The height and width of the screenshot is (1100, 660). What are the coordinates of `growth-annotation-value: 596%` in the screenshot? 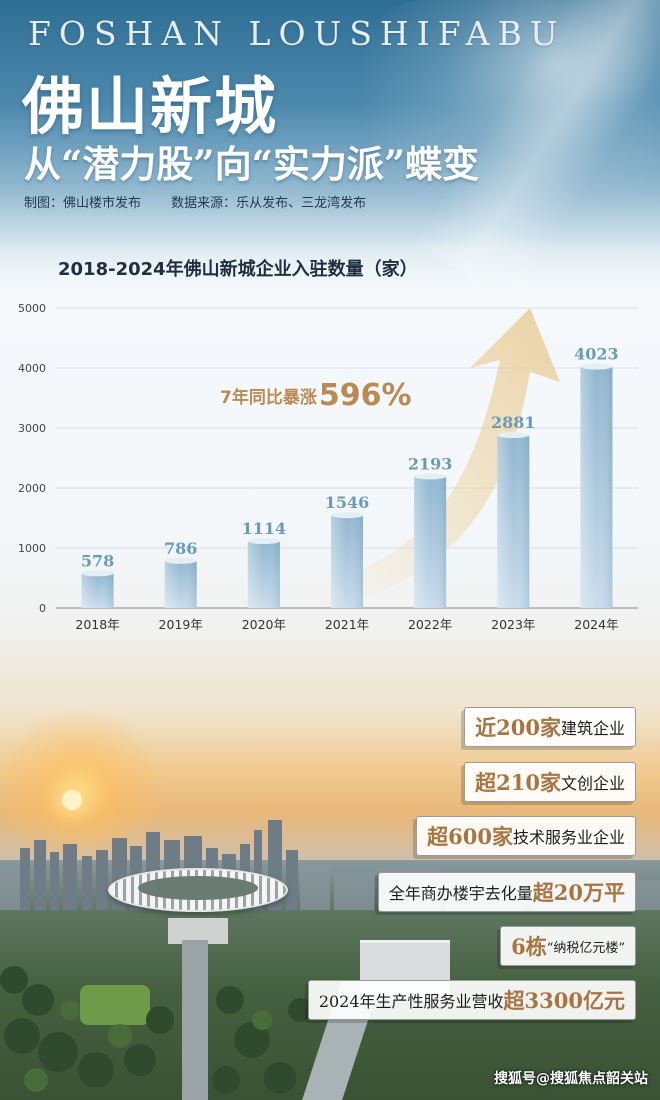 It's located at (365, 395).